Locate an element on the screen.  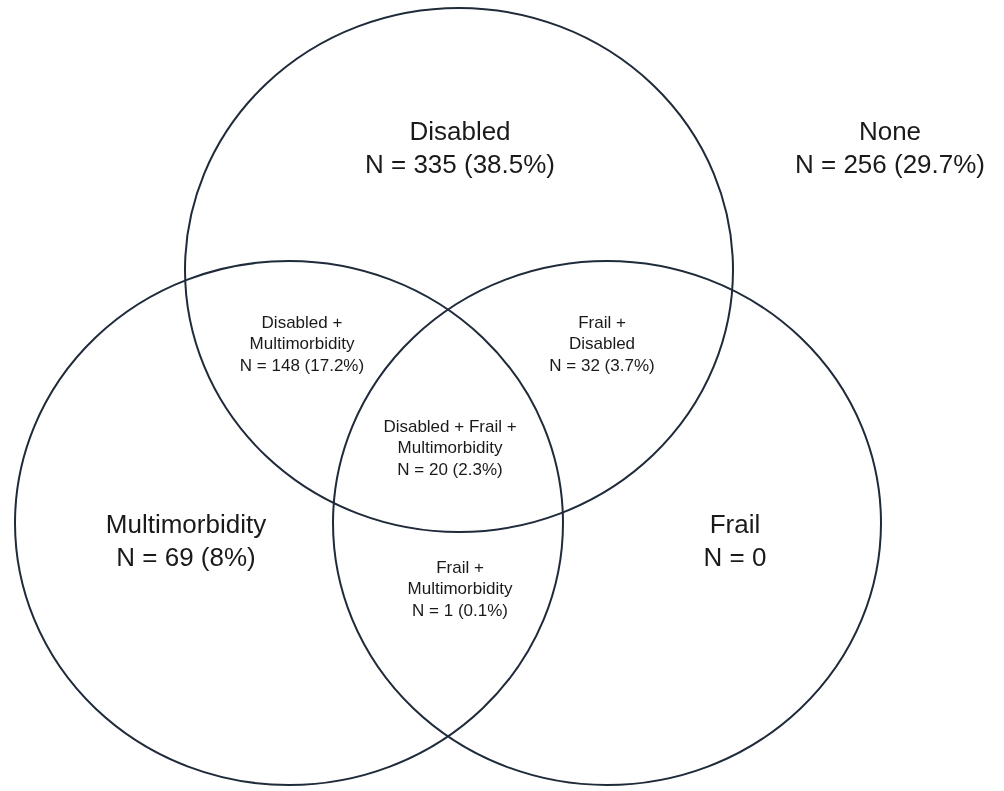
data-label: N = 32 (3.7%) is located at coordinates (602, 365).